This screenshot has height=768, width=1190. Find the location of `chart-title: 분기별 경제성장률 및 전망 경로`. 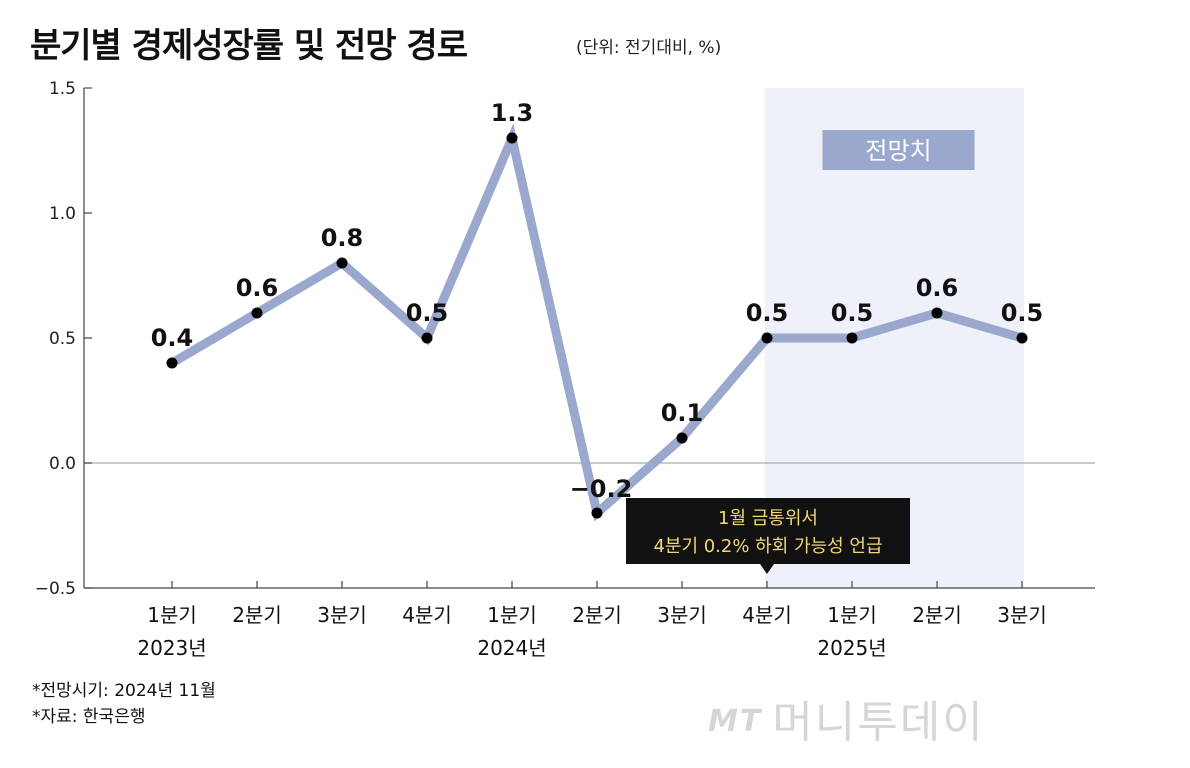

chart-title: 분기별 경제성장률 및 전망 경로 is located at coordinates (249, 46).